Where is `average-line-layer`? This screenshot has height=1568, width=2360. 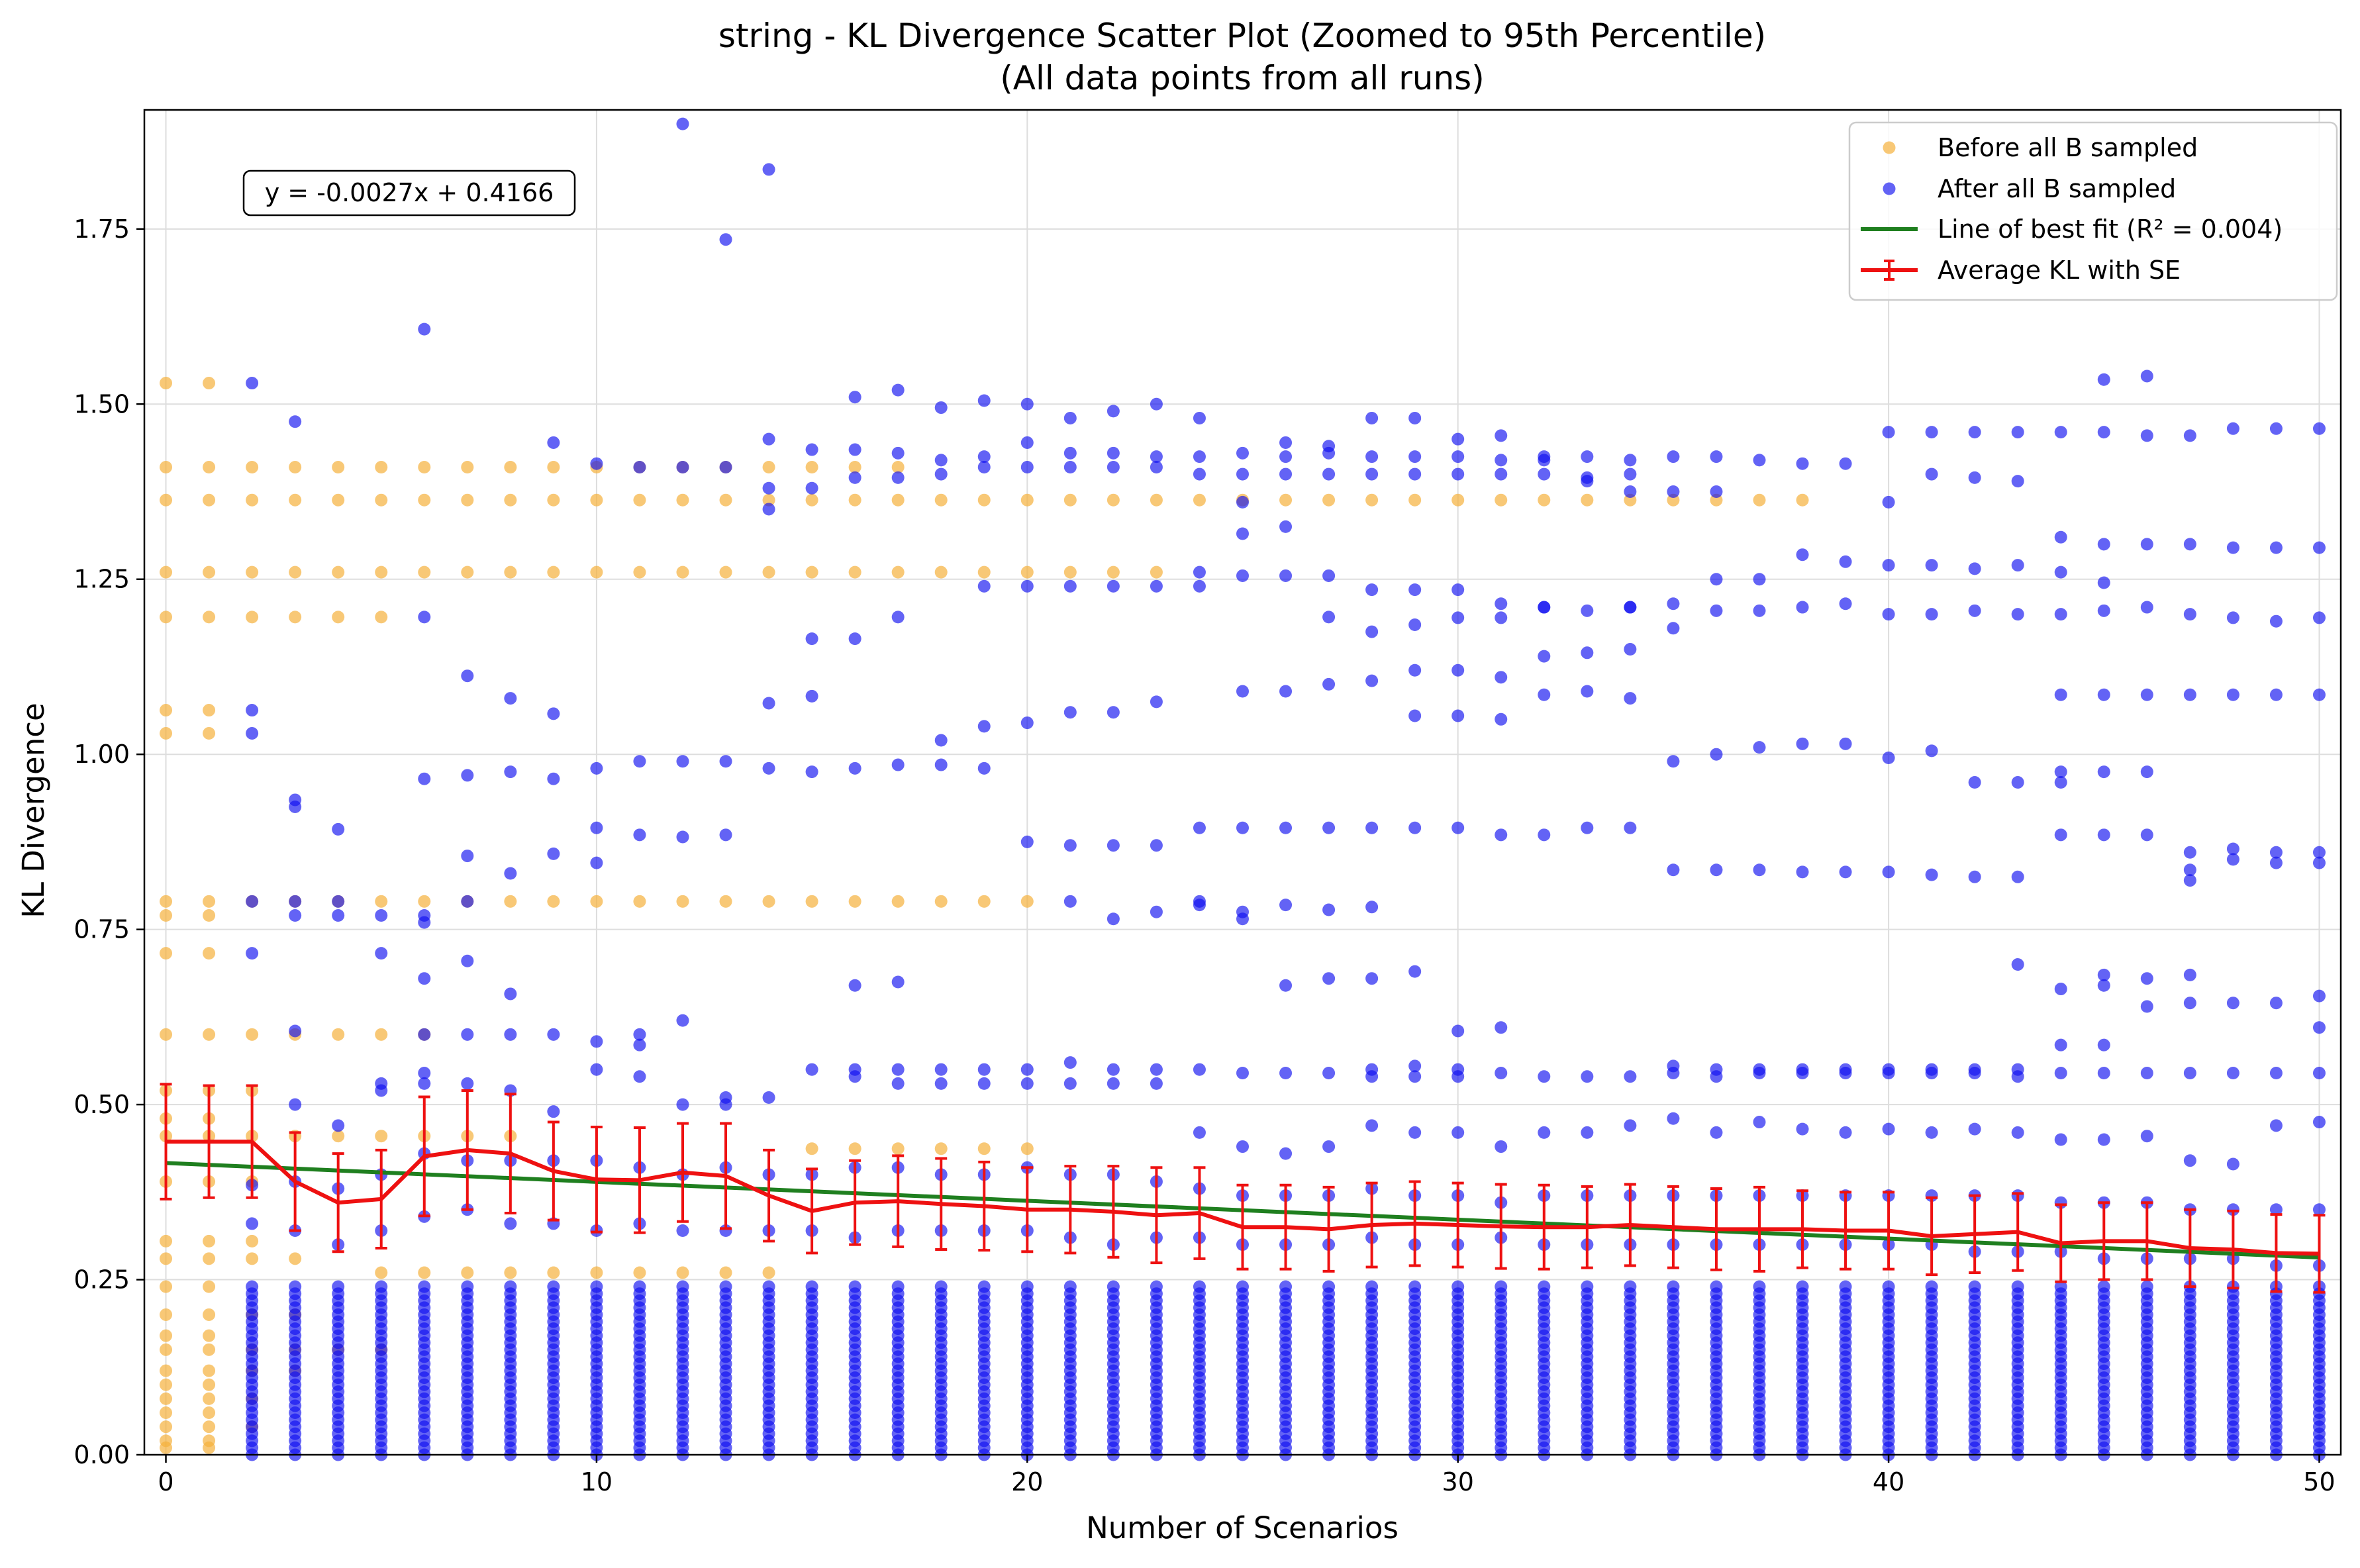
average-line-layer is located at coordinates (1243, 1188).